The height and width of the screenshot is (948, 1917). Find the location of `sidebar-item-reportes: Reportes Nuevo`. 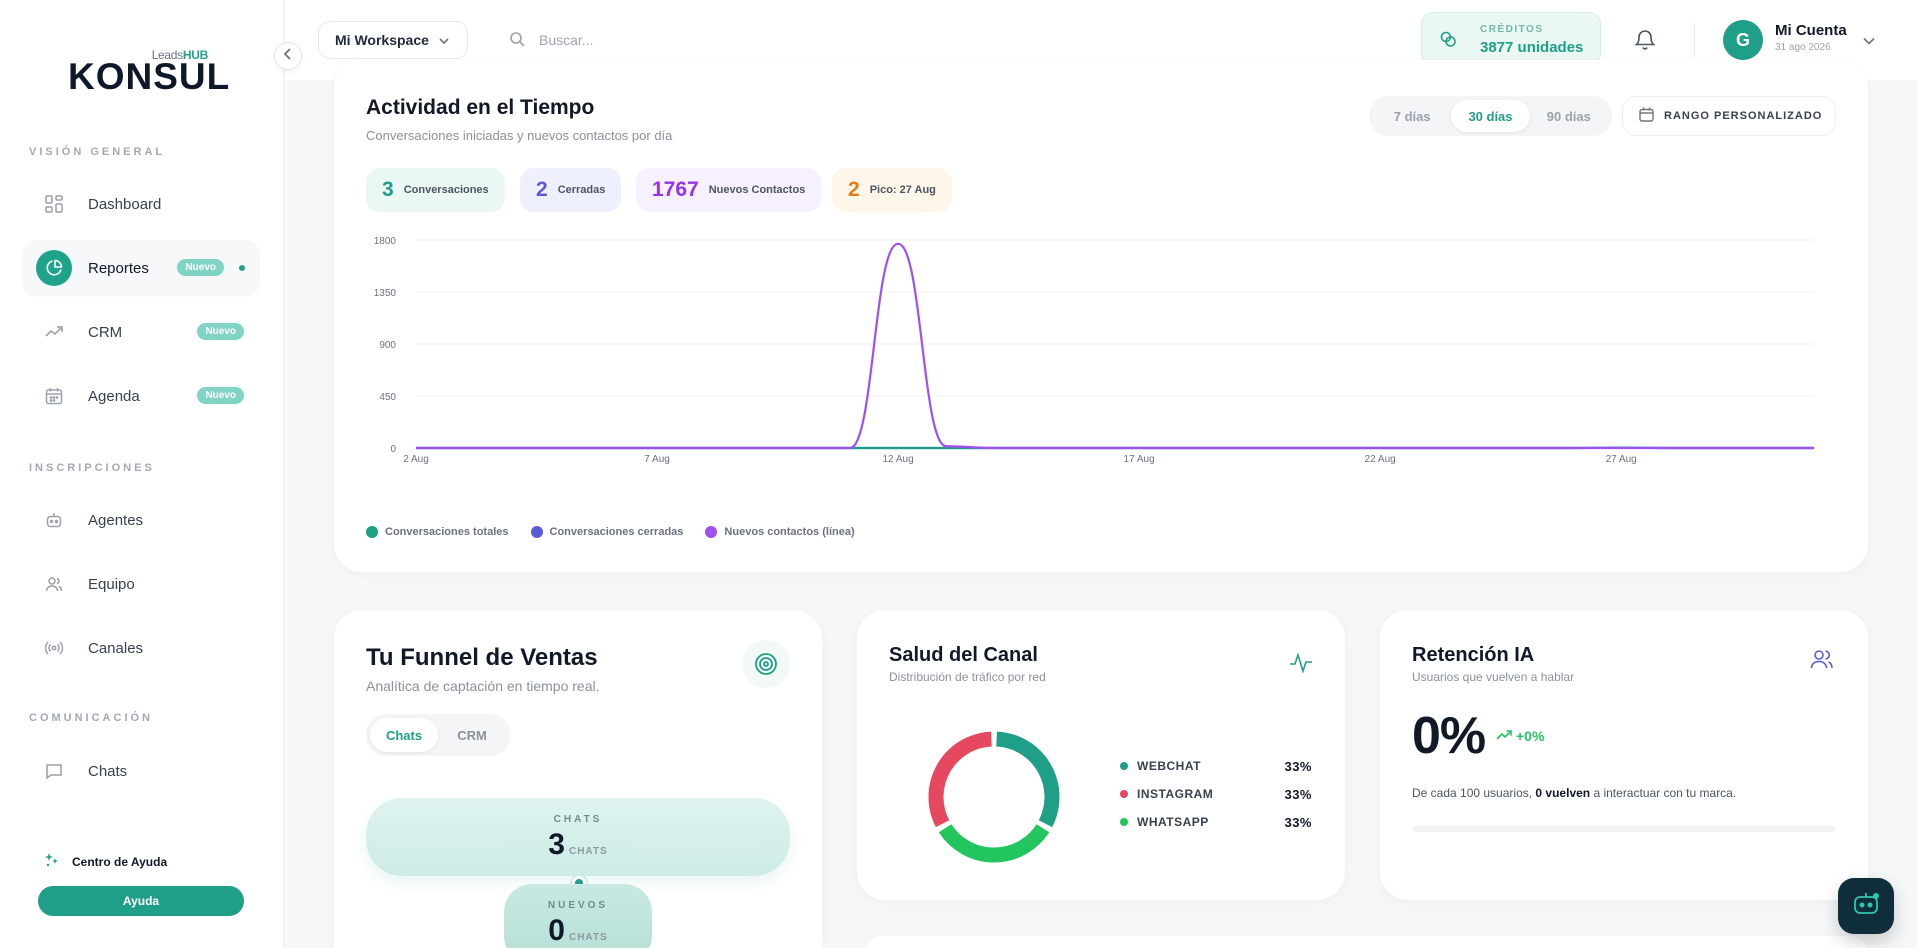

sidebar-item-reportes: Reportes Nuevo is located at coordinates (141, 268).